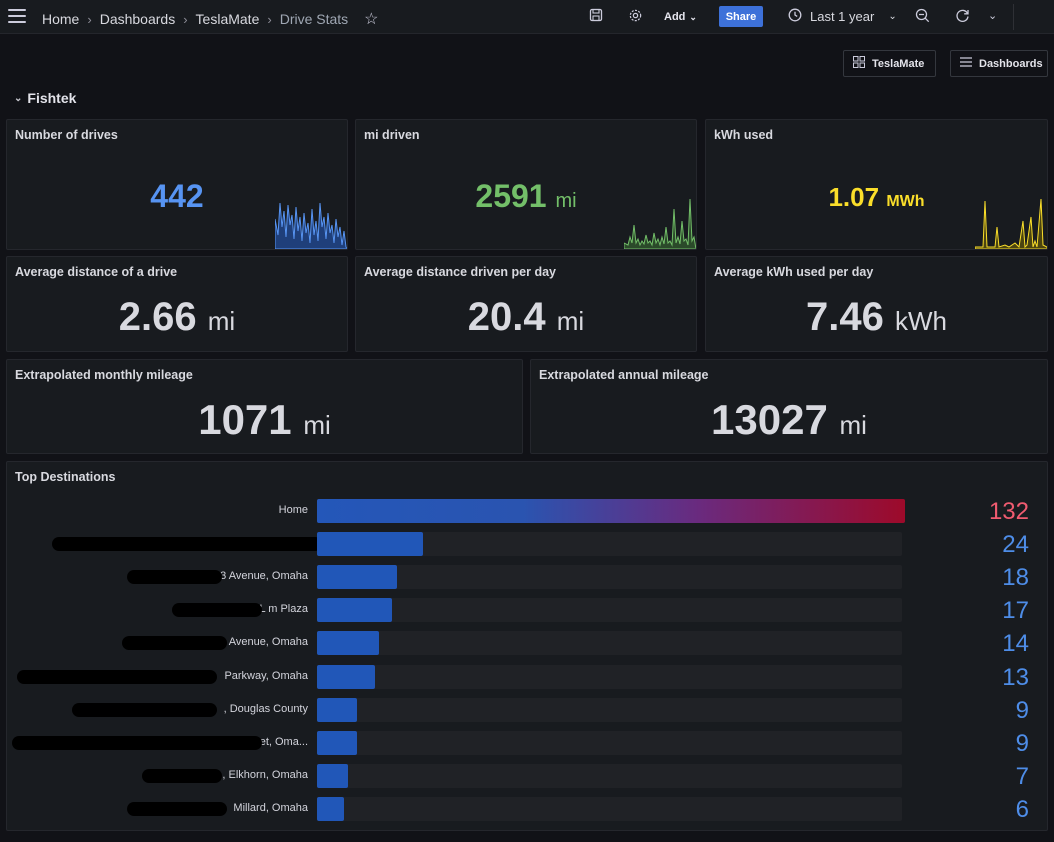 This screenshot has height=842, width=1054. Describe the element at coordinates (962, 17) in the screenshot. I see `refresh-icon` at that location.